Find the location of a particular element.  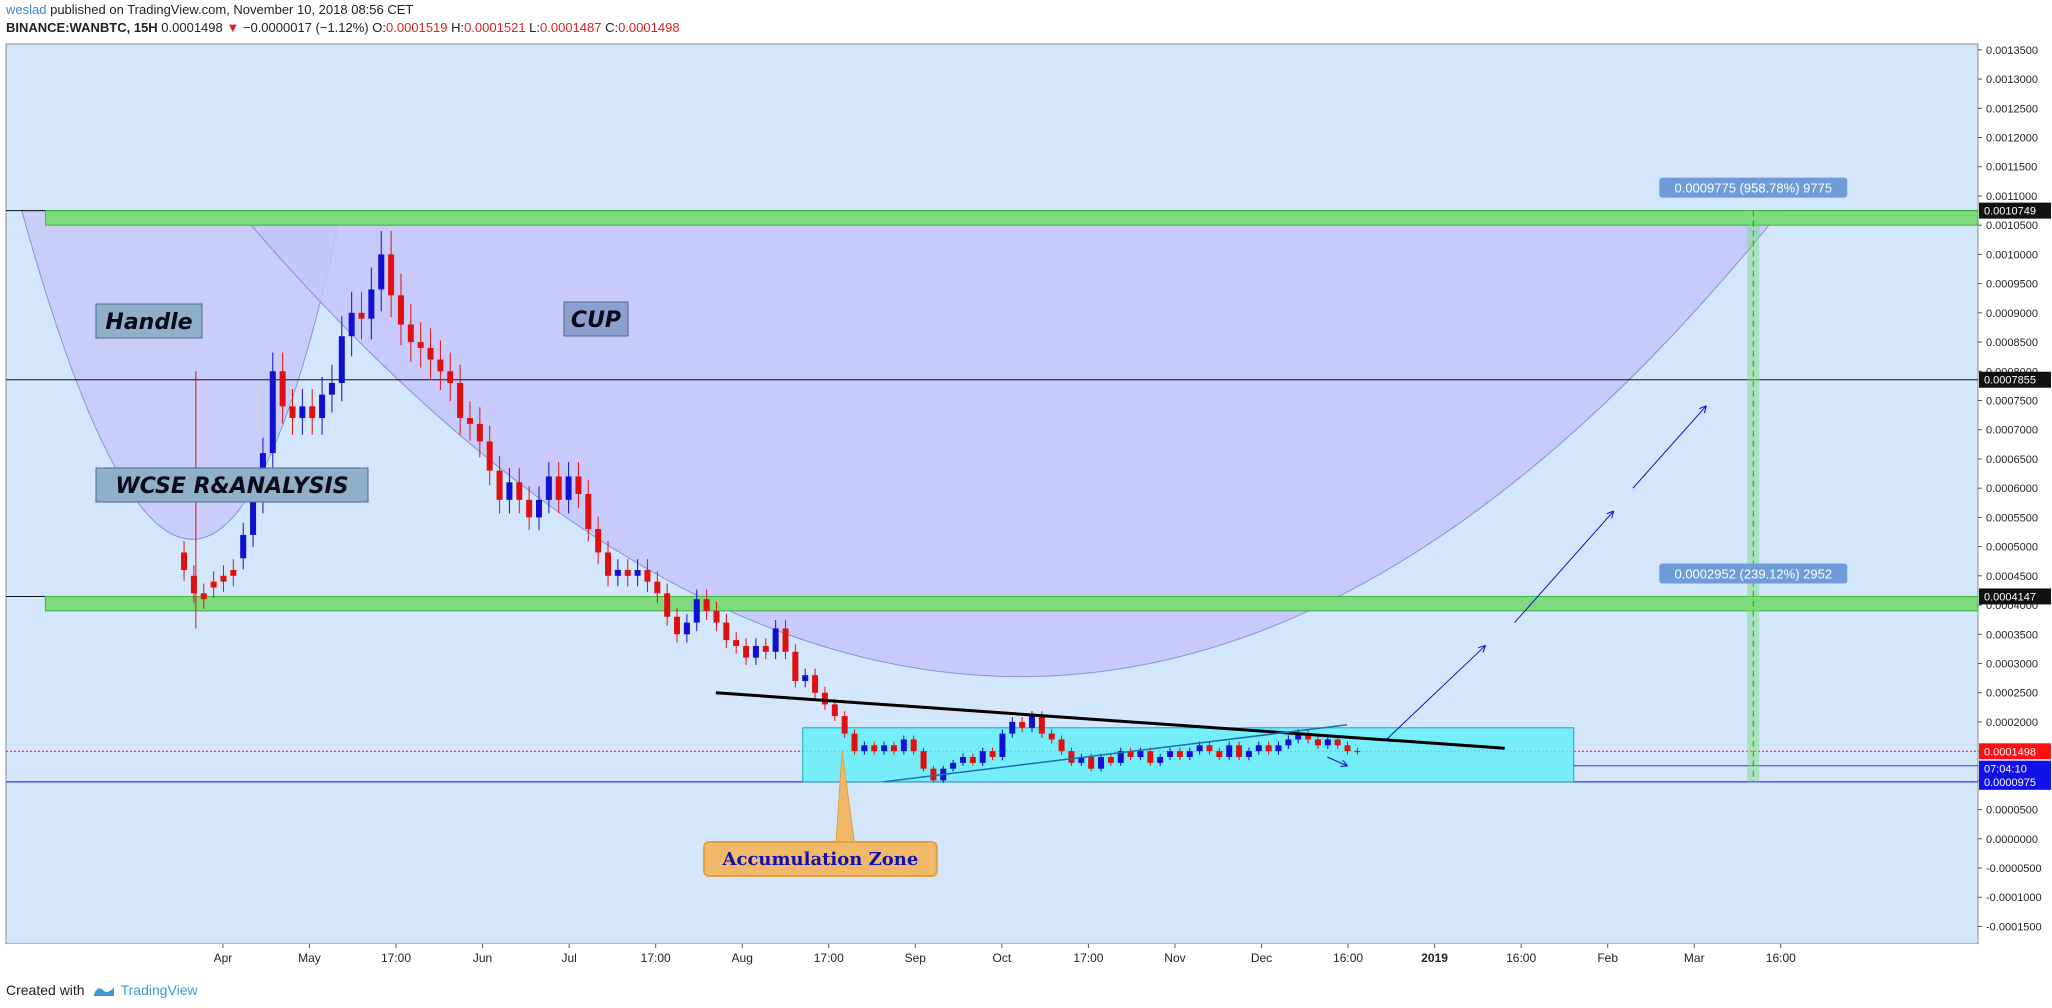

author-link: weslad is located at coordinates (26, 9).